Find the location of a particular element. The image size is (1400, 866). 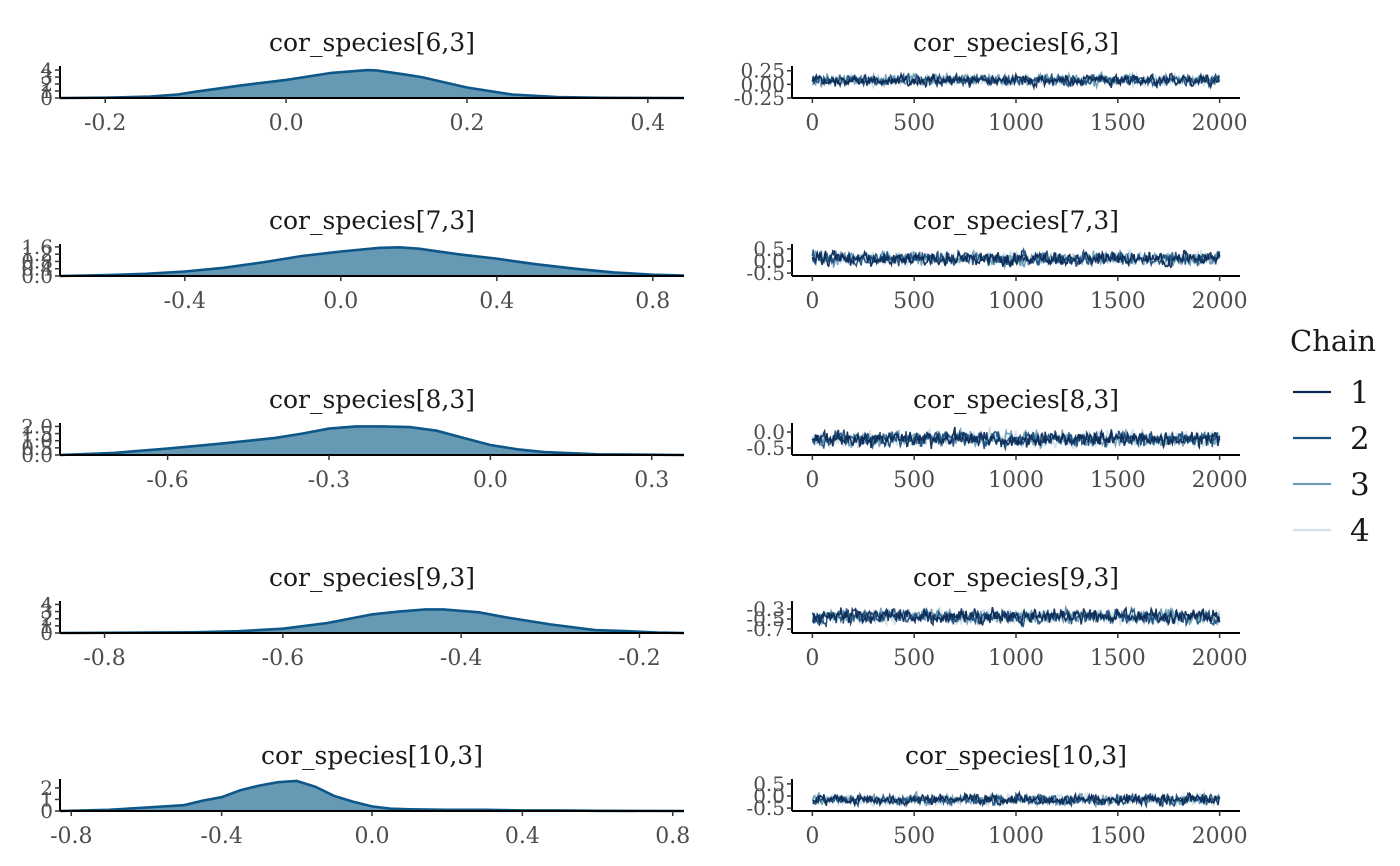

y-tick-label: 4 is located at coordinates (46, 604).